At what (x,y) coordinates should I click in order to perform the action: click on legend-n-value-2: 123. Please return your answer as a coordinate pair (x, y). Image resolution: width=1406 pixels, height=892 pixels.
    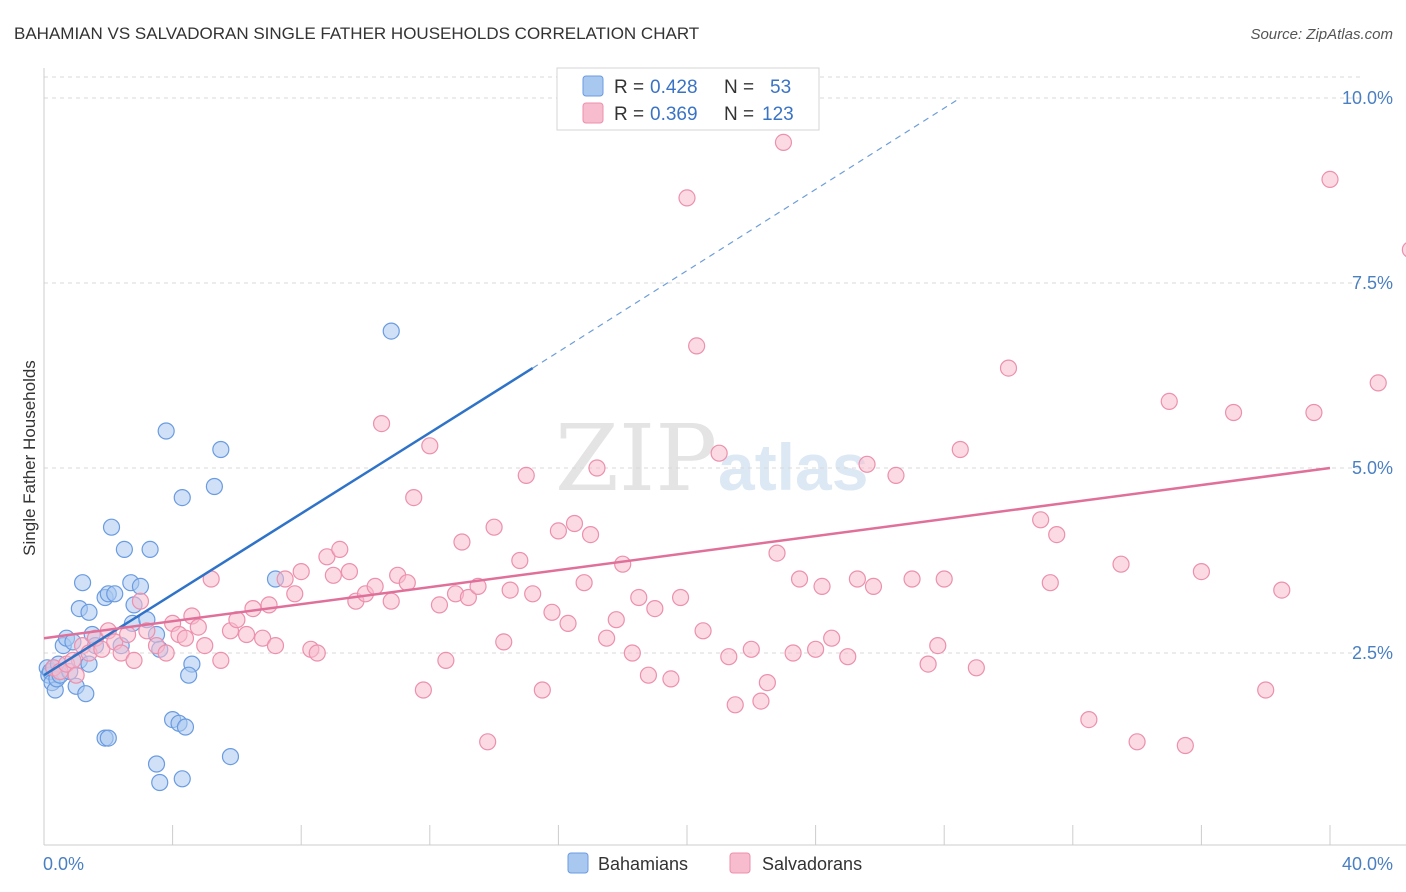
    Looking at the image, I should click on (778, 114).